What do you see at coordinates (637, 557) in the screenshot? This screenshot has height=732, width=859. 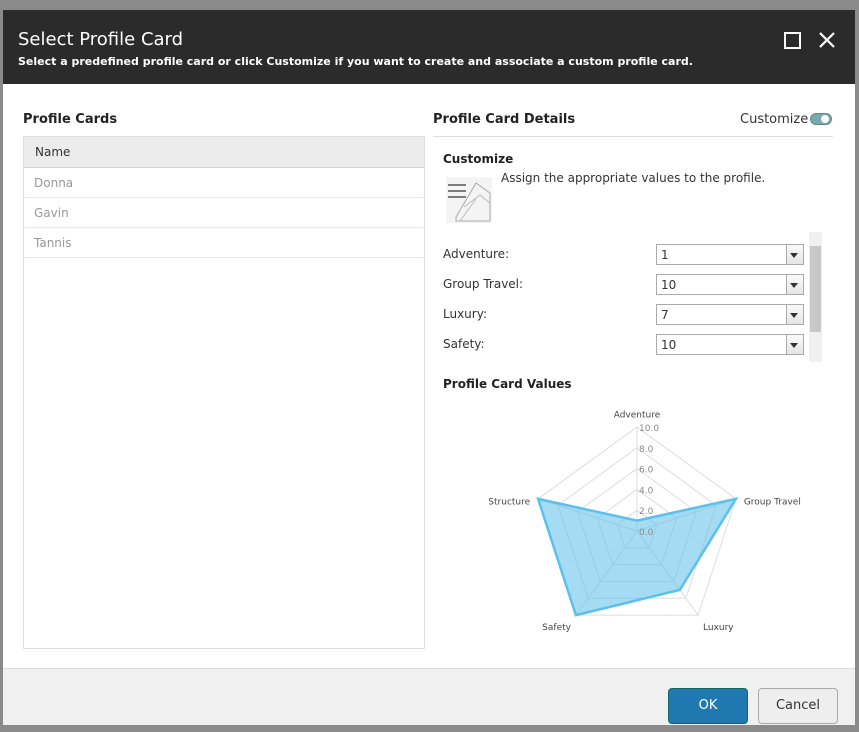 I see `data-area` at bounding box center [637, 557].